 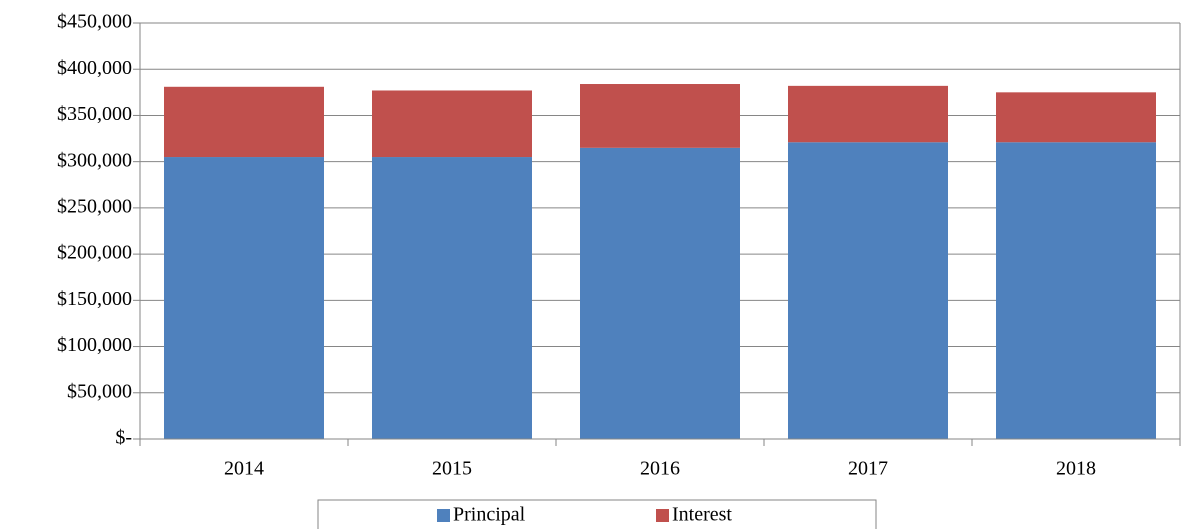 I want to click on y-tick-label: $100,000, so click(x=94, y=345).